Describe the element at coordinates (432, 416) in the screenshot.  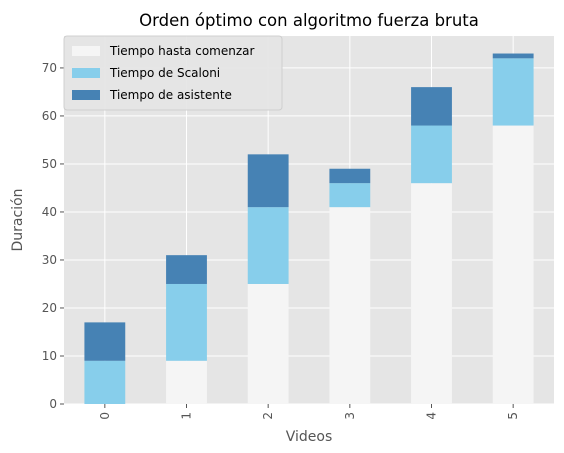
I see `x-tick-label: 4` at that location.